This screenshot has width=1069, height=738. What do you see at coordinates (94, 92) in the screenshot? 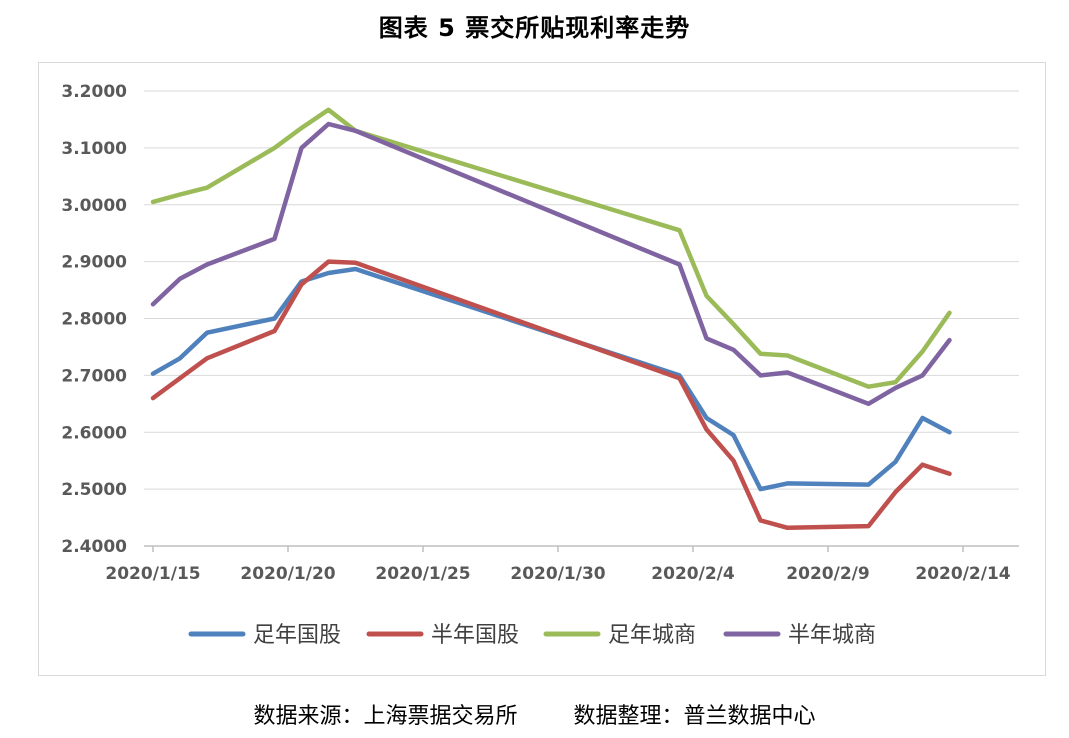
I see `y-tick-label: 3.2000` at bounding box center [94, 92].